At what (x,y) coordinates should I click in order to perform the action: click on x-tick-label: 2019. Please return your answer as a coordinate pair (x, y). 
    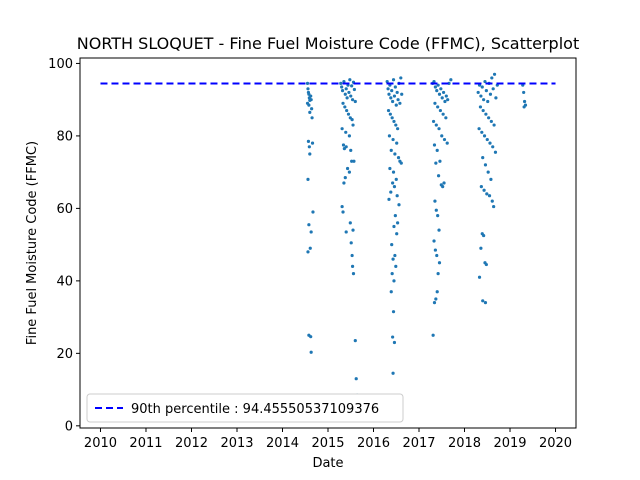
    Looking at the image, I should click on (509, 443).